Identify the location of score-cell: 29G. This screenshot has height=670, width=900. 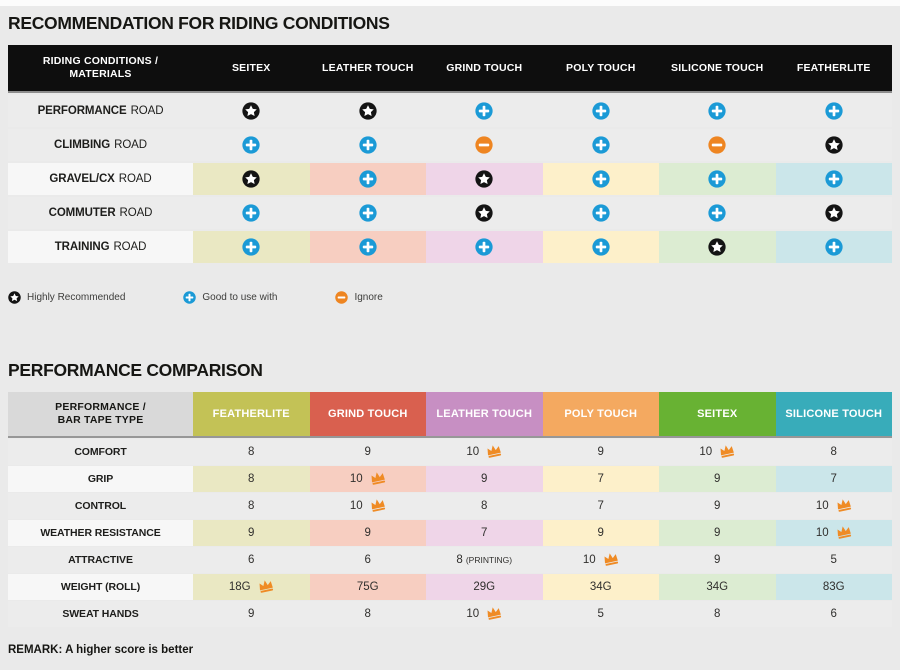
(484, 587).